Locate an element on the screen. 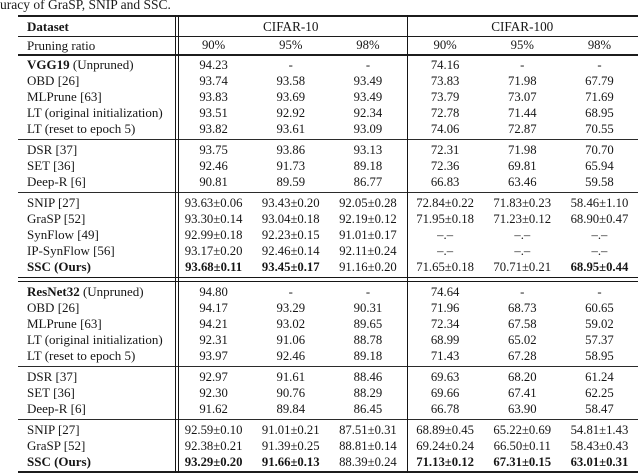 This screenshot has height=473, width=640. value-cell: 68.95±0.44 is located at coordinates (599, 267).